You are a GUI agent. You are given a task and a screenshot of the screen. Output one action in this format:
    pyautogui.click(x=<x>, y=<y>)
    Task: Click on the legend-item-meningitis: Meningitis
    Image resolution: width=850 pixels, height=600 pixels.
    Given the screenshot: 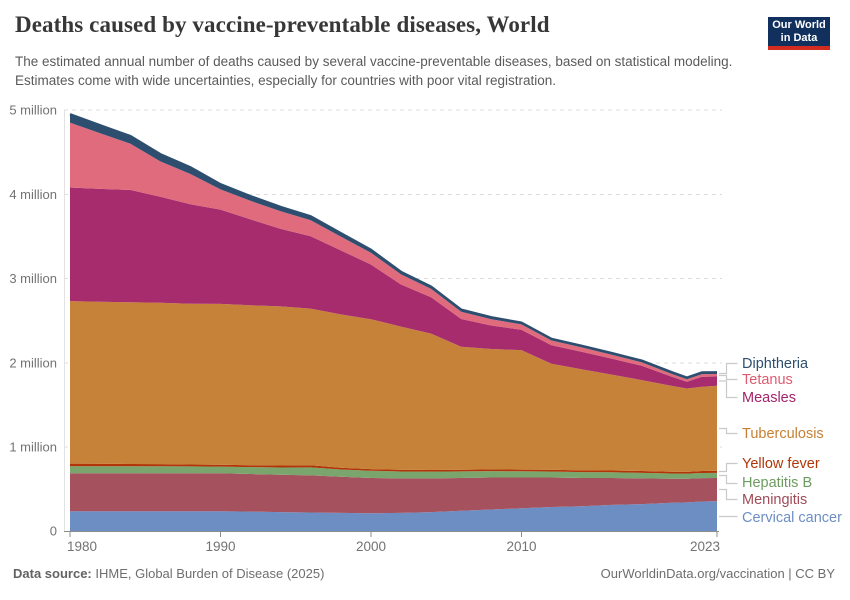 What is the action you would take?
    pyautogui.click(x=774, y=500)
    